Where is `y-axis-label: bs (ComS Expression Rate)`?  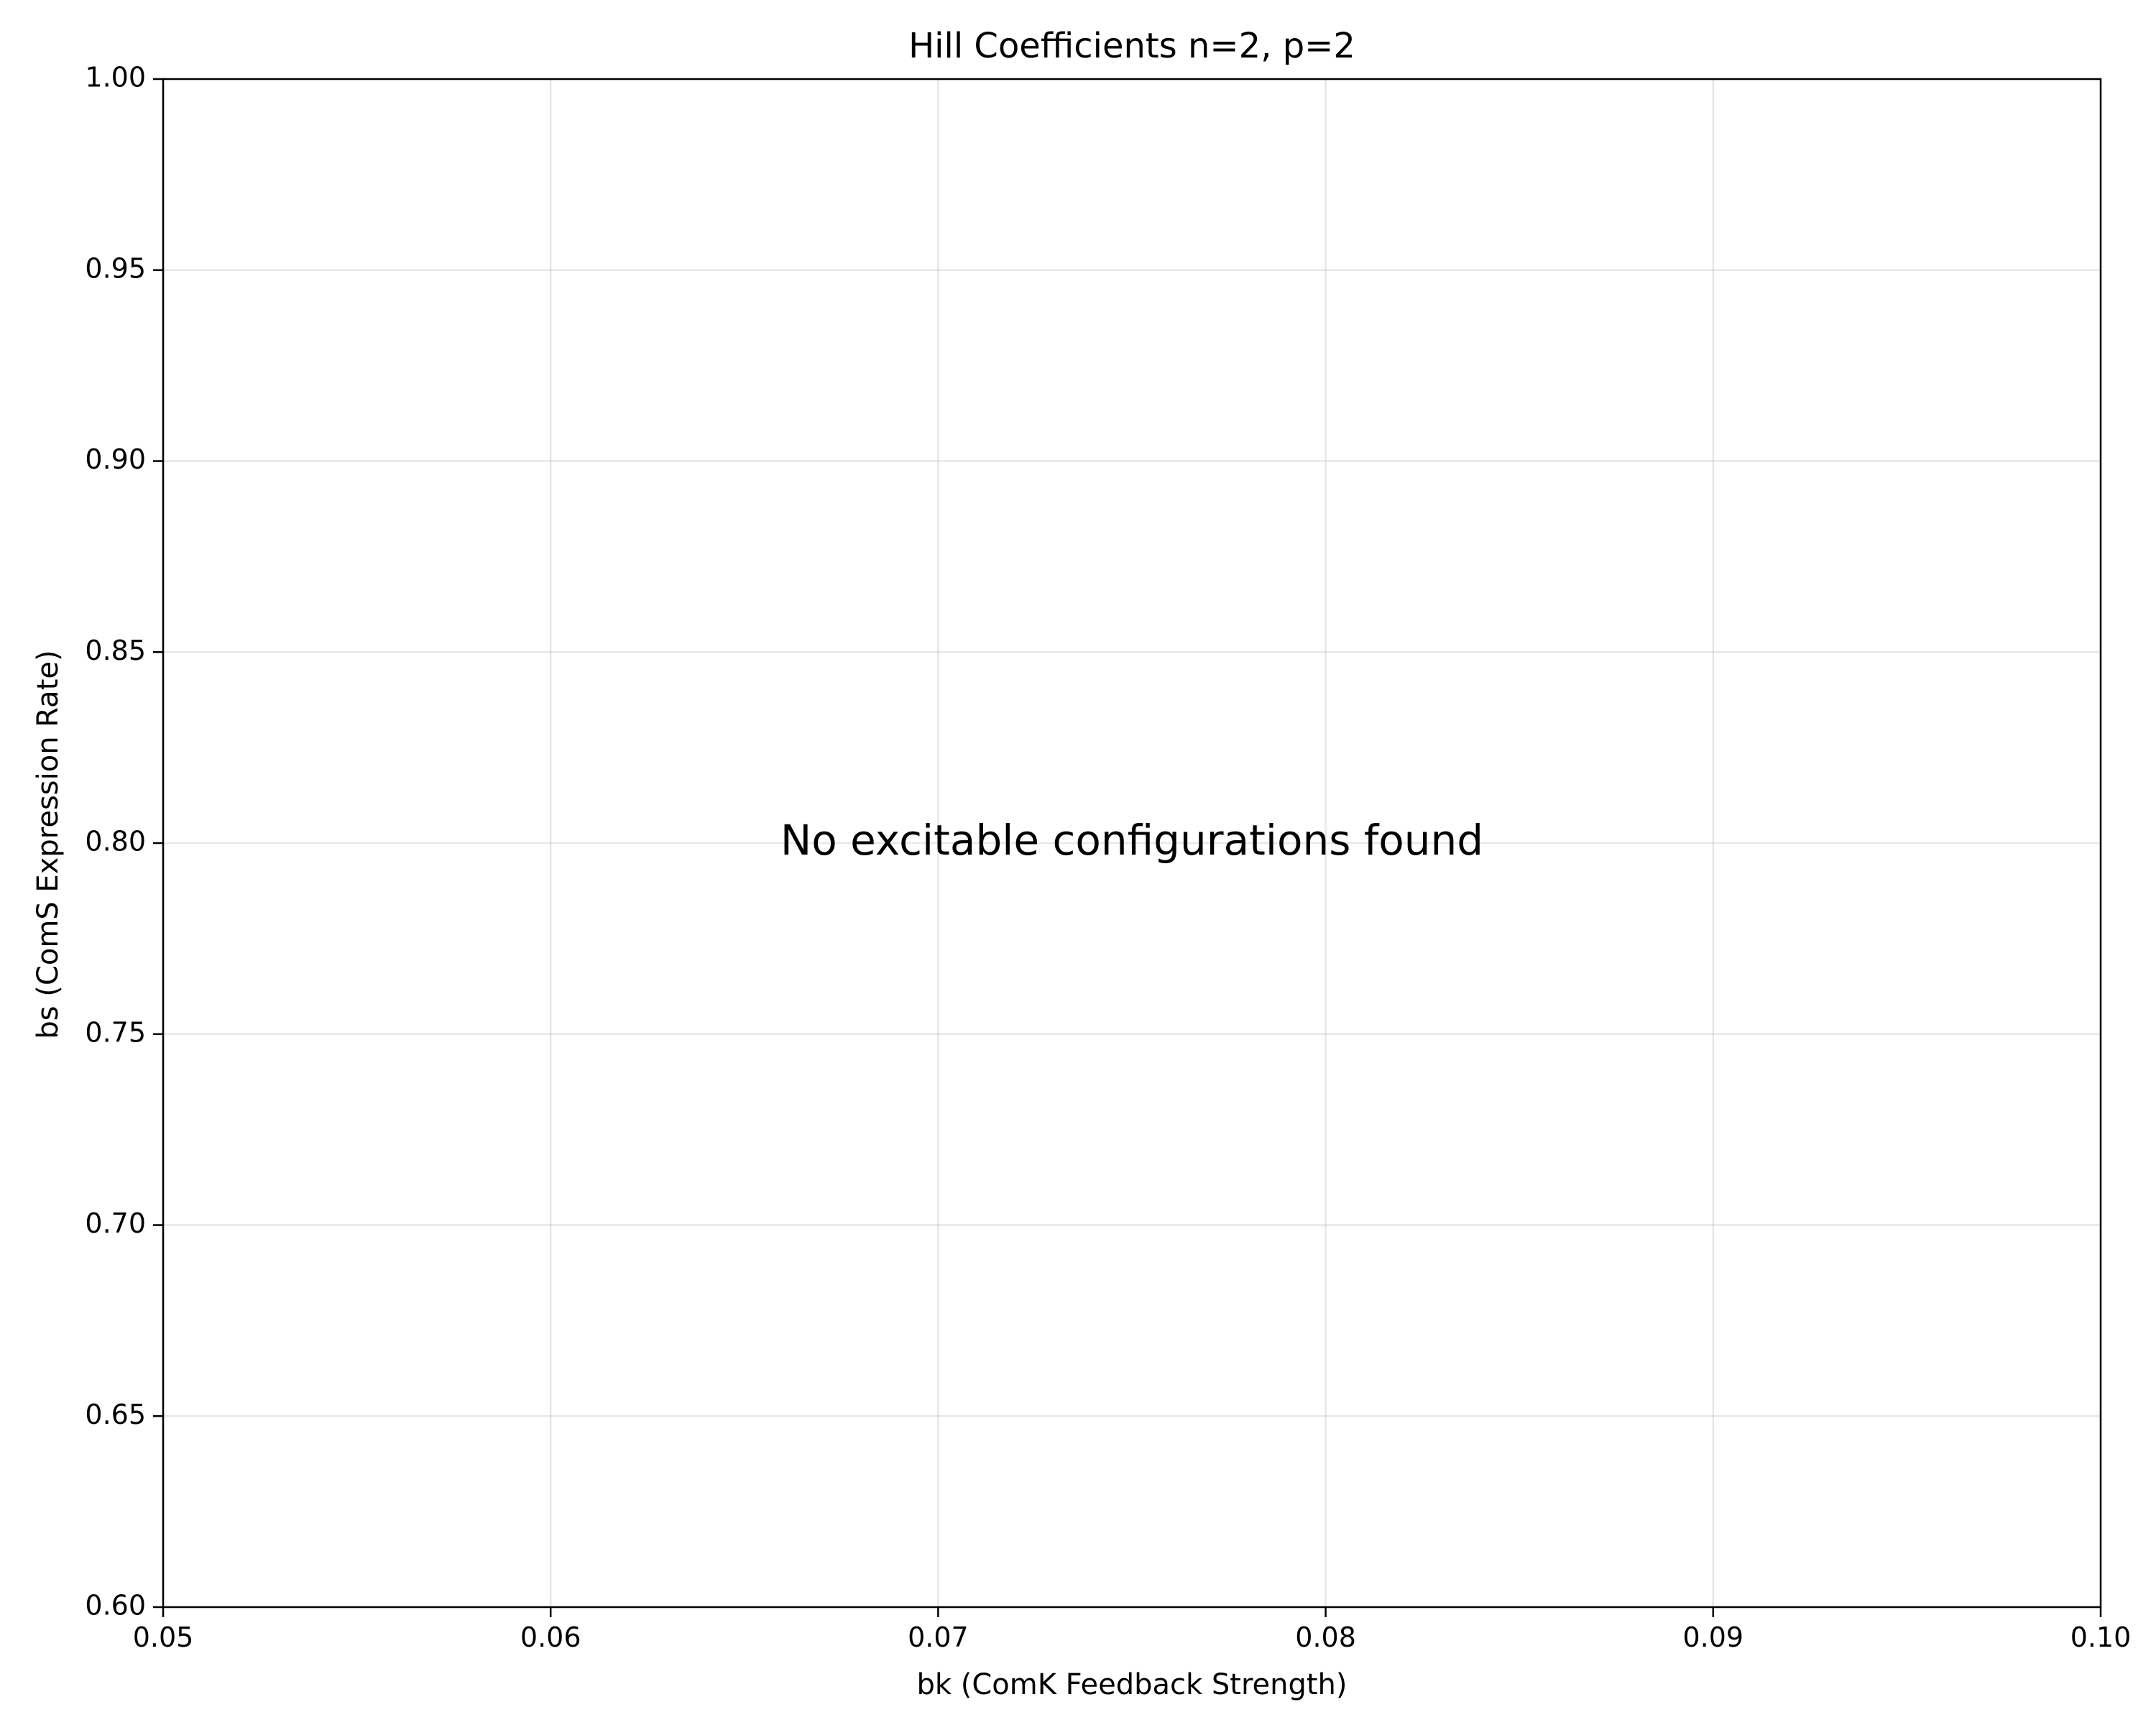
y-axis-label: bs (ComS Expression Rate) is located at coordinates (48, 844).